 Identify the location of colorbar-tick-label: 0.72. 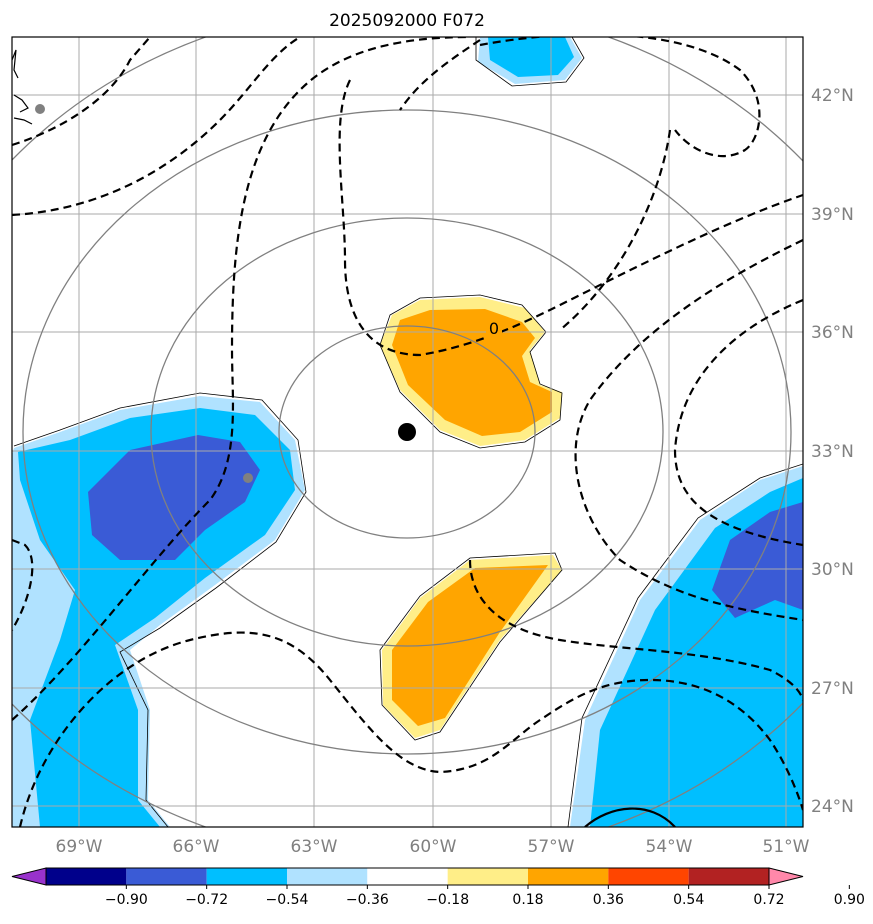
(768, 900).